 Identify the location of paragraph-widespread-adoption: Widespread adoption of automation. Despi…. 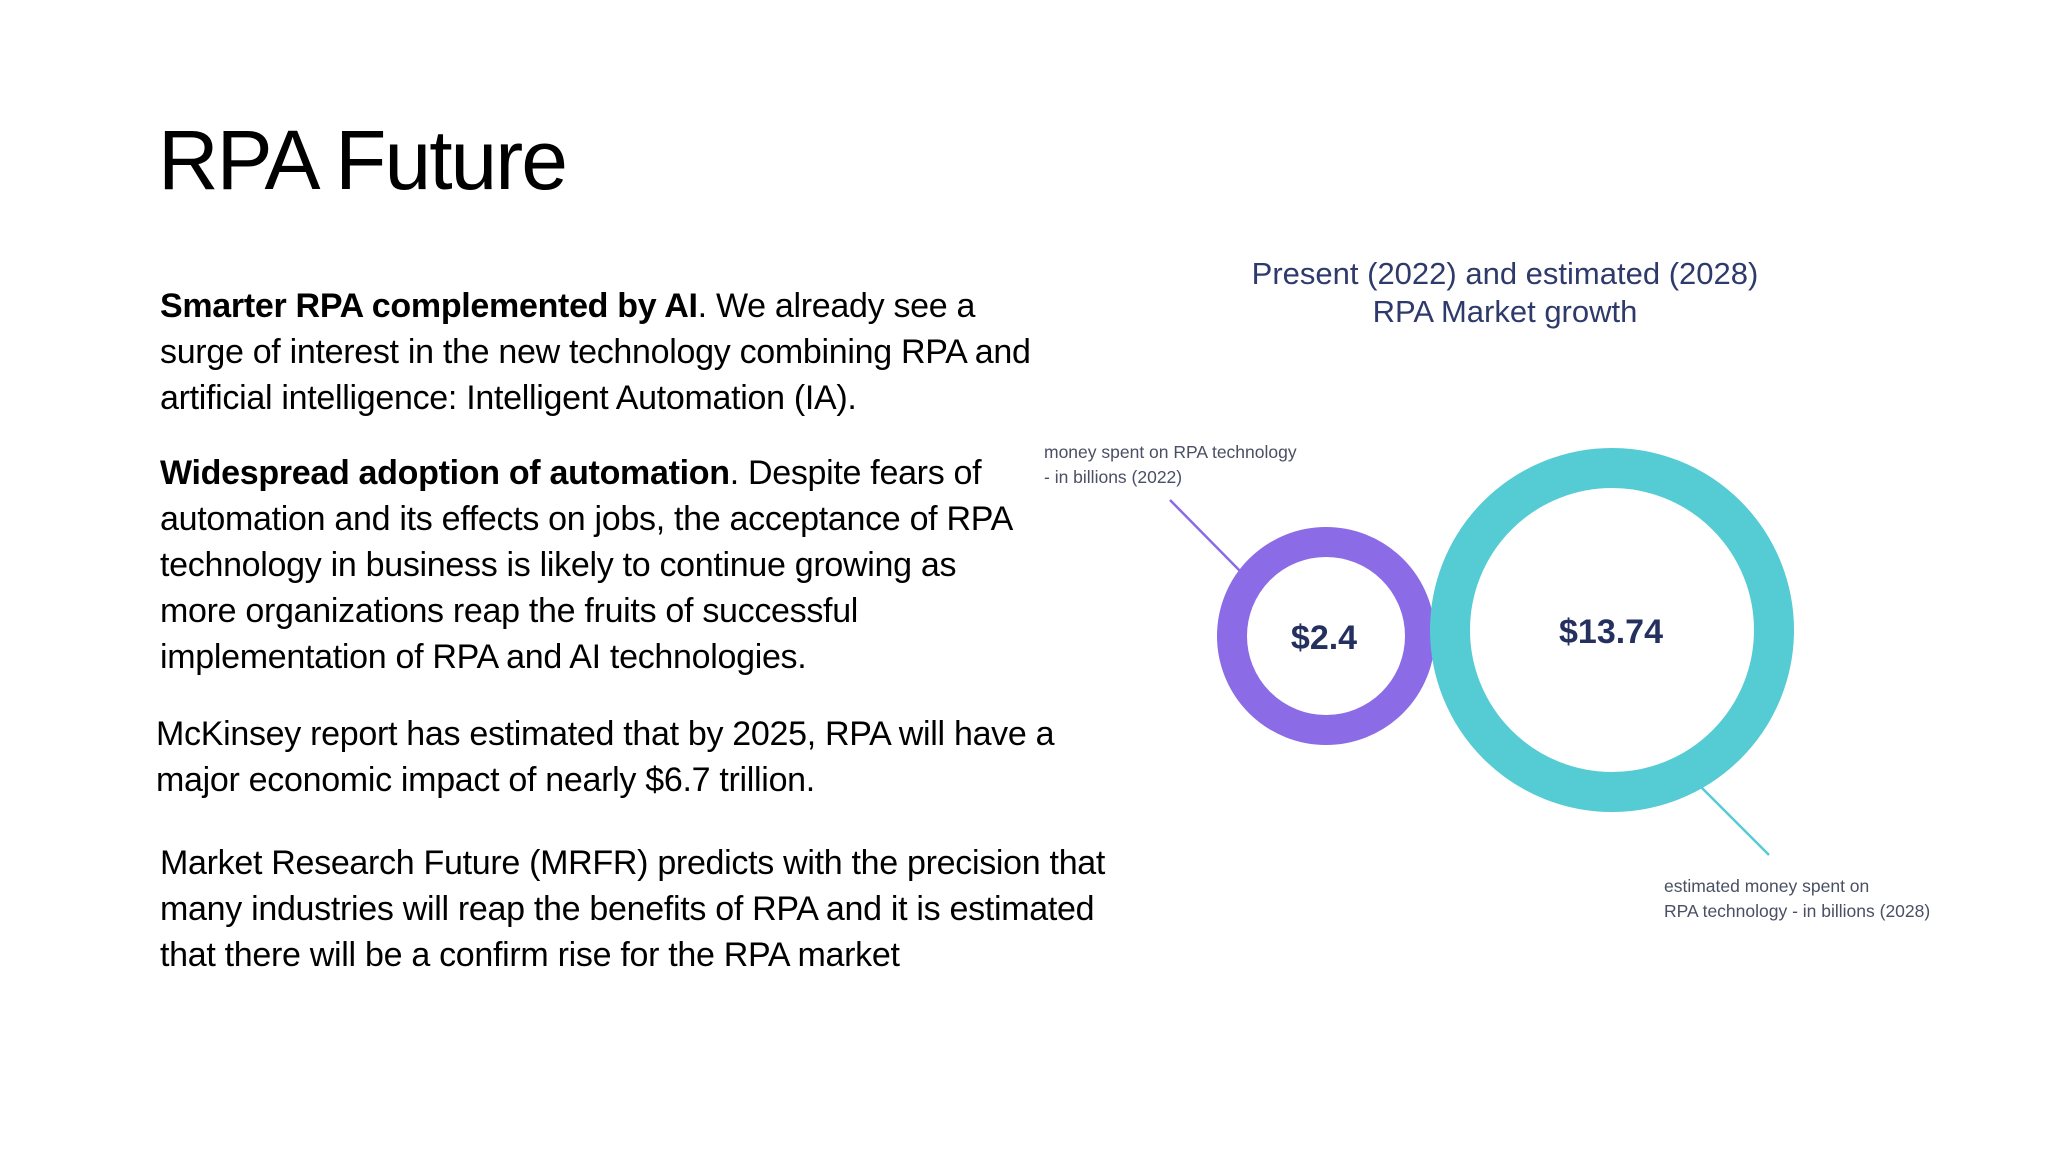
(600, 565).